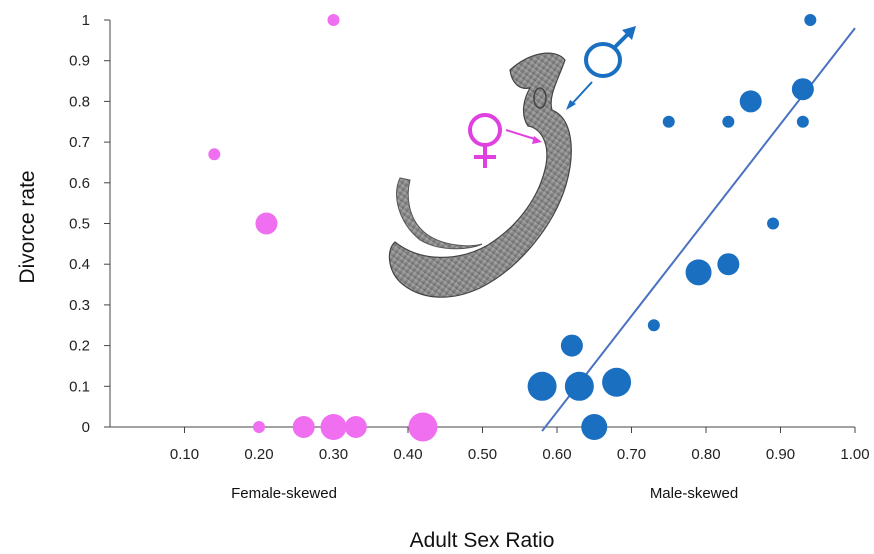 This screenshot has width=874, height=554. Describe the element at coordinates (439, 213) in the screenshot. I see `female-worm-shape` at that location.